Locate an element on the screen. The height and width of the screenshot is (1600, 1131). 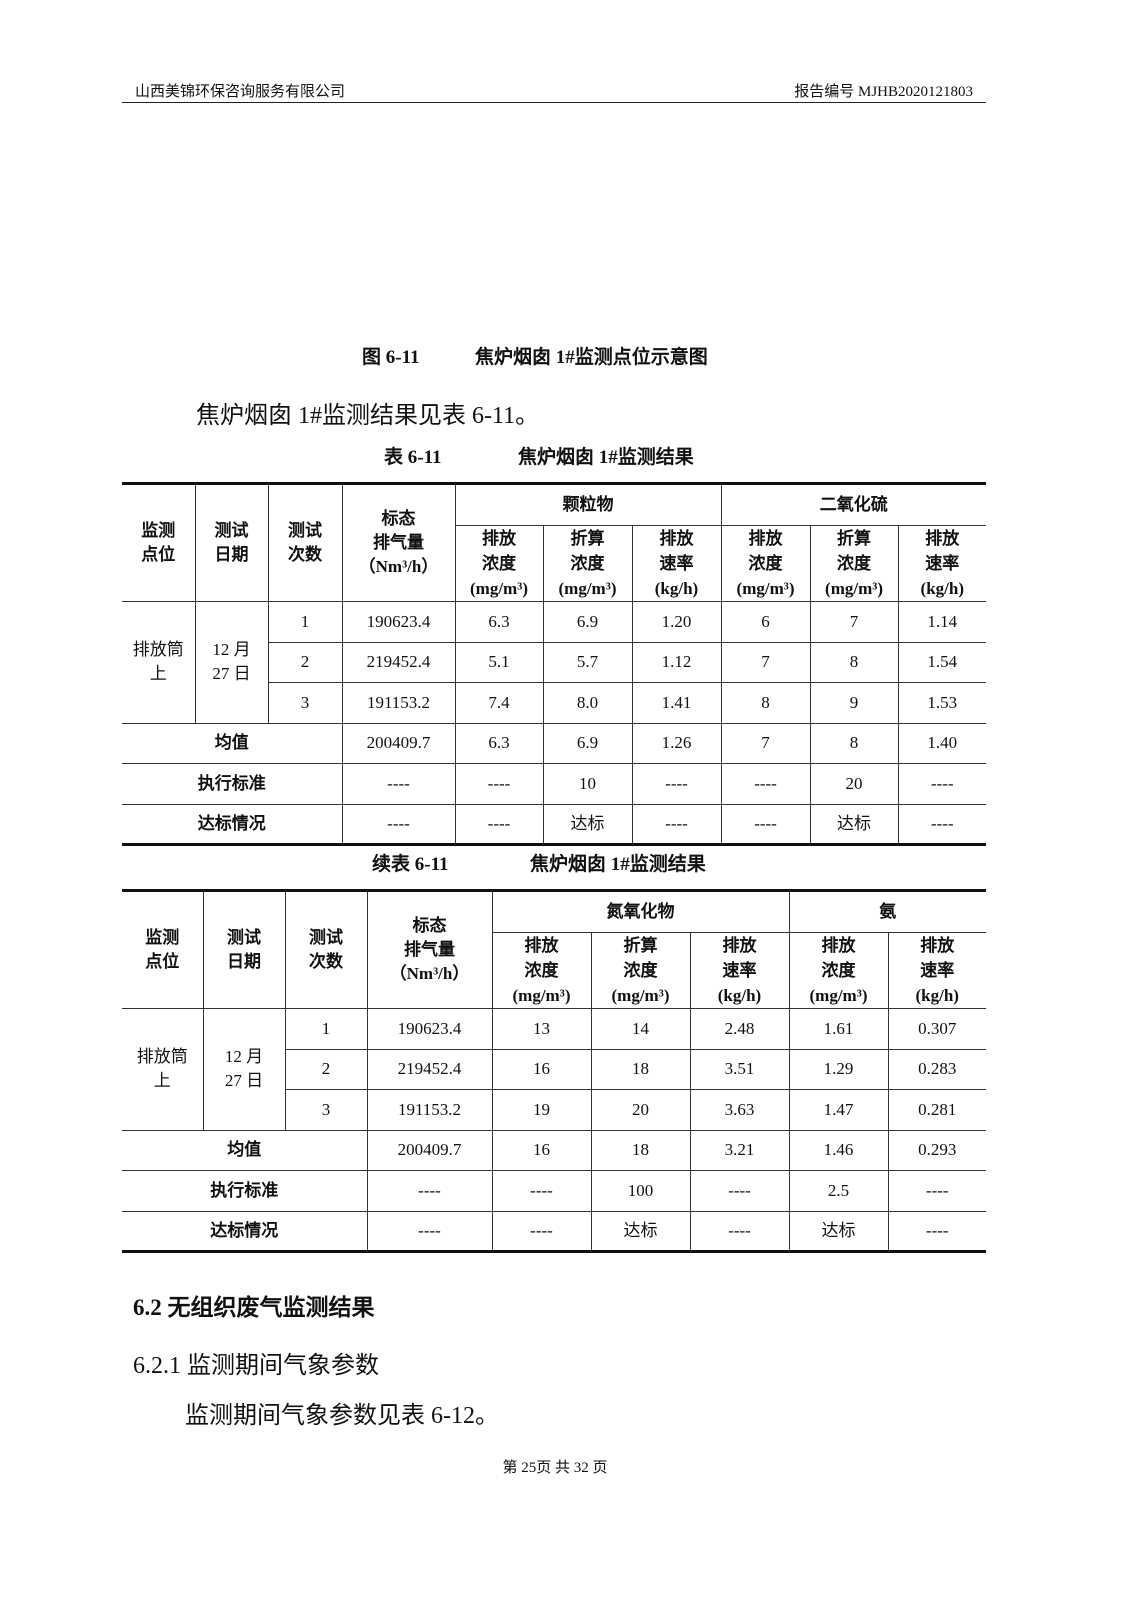
table-cell: 19 is located at coordinates (541, 1110).